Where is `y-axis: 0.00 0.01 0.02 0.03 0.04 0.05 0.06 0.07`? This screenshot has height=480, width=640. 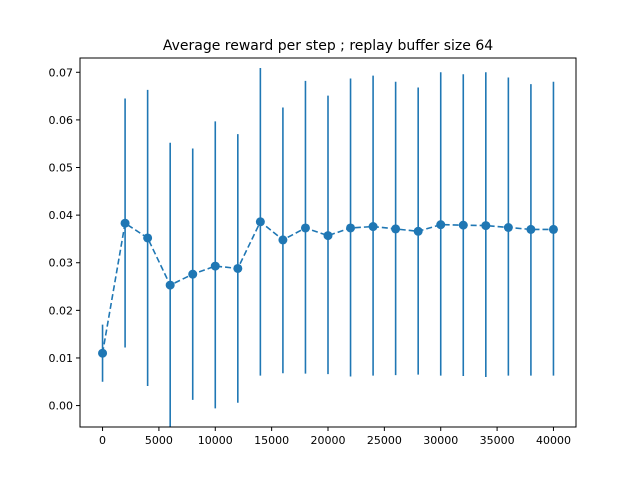
y-axis: 0.00 0.01 0.02 0.03 0.04 0.05 0.06 0.07 is located at coordinates (64, 239).